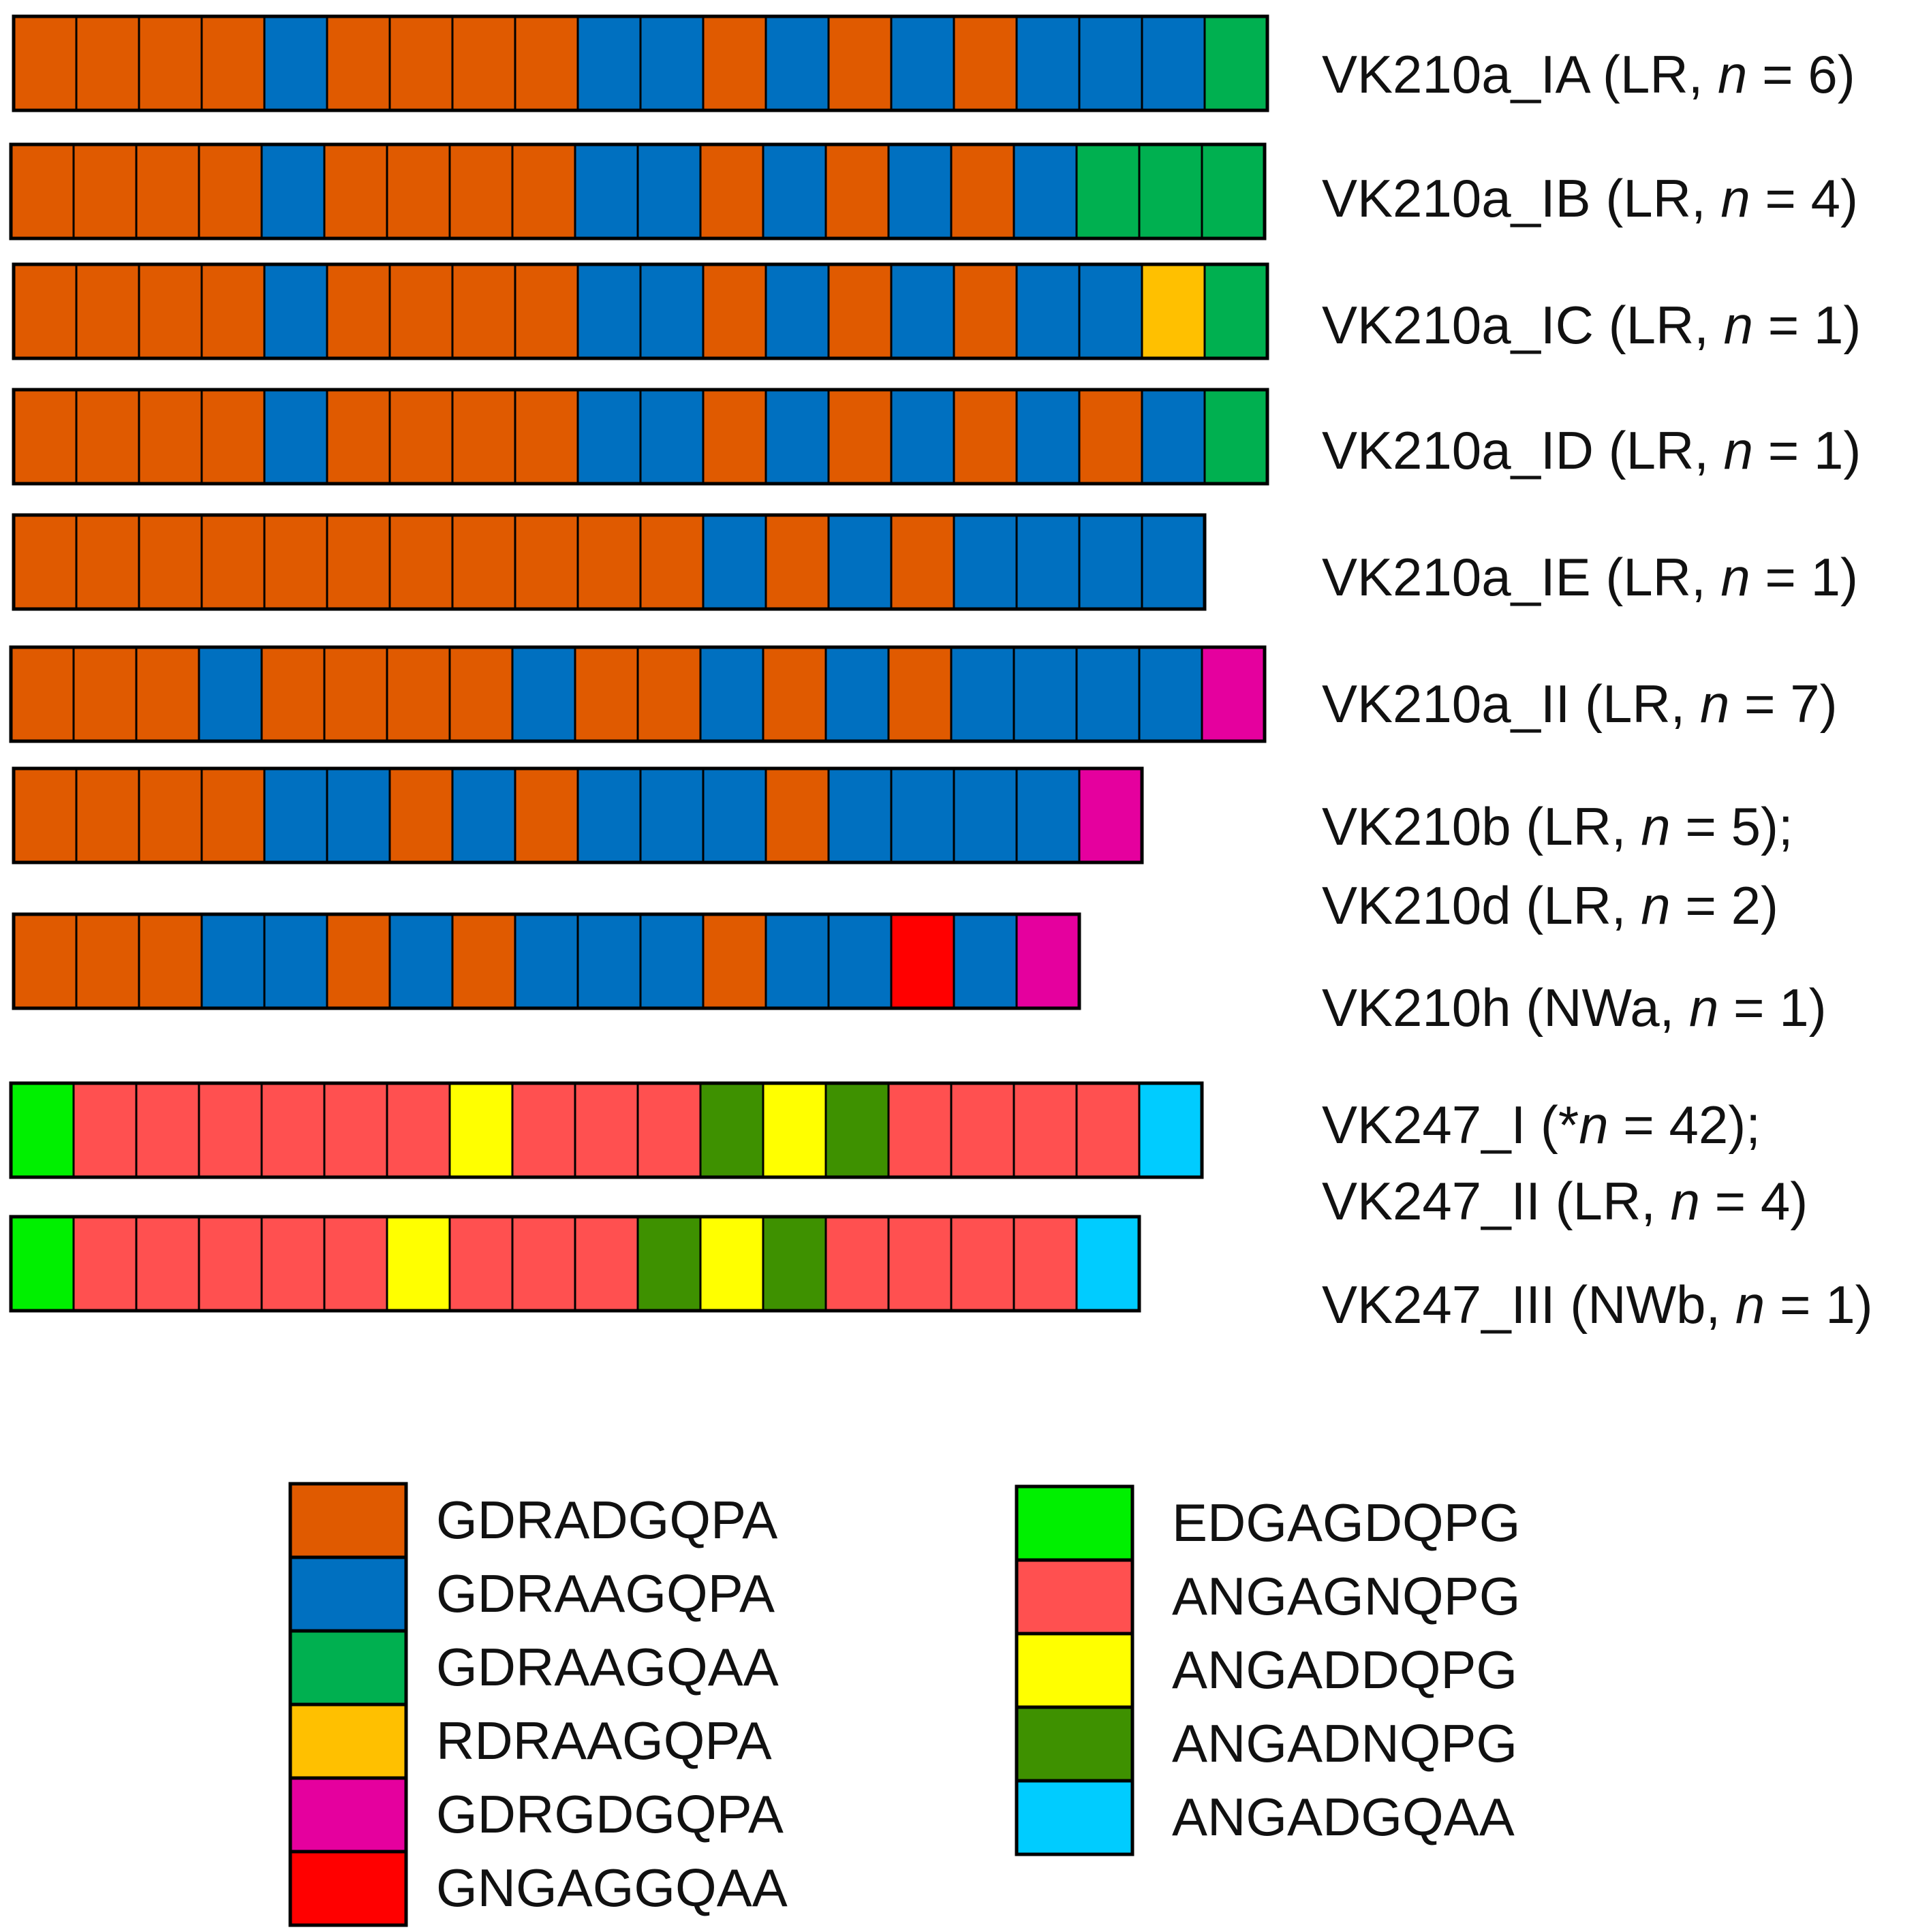  What do you see at coordinates (1346, 1523) in the screenshot?
I see `legend-label-edgagdqpg: EDGAGDQPG` at bounding box center [1346, 1523].